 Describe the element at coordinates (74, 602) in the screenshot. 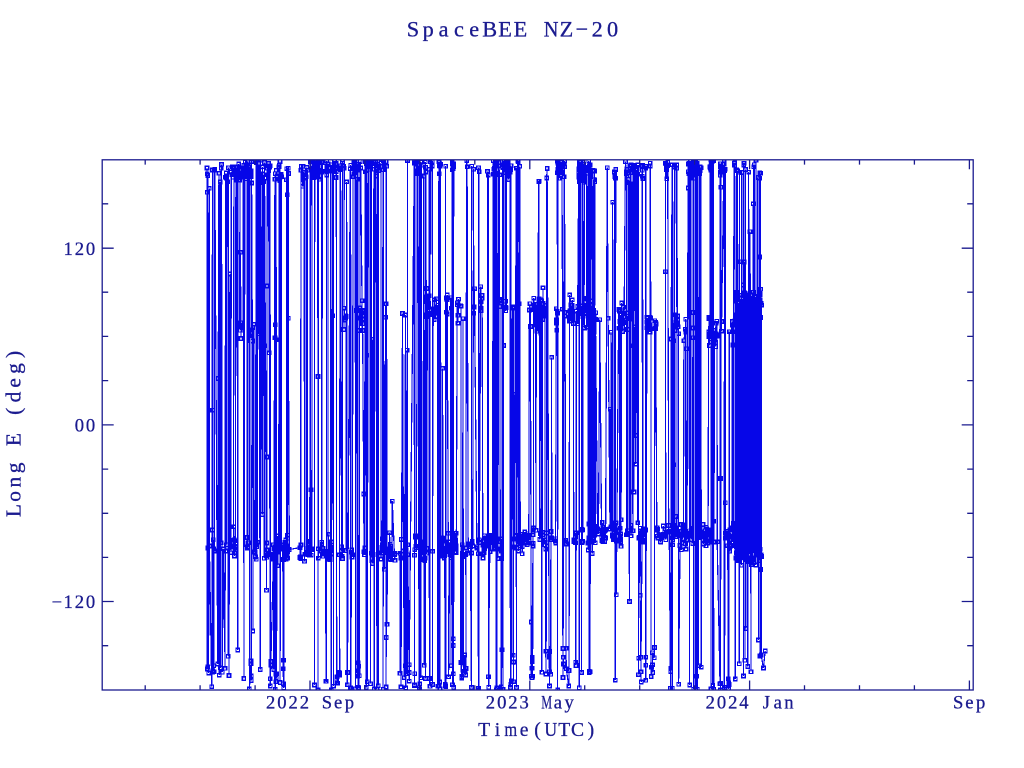

I see `svg-text:−120: −1 2 0` at that location.